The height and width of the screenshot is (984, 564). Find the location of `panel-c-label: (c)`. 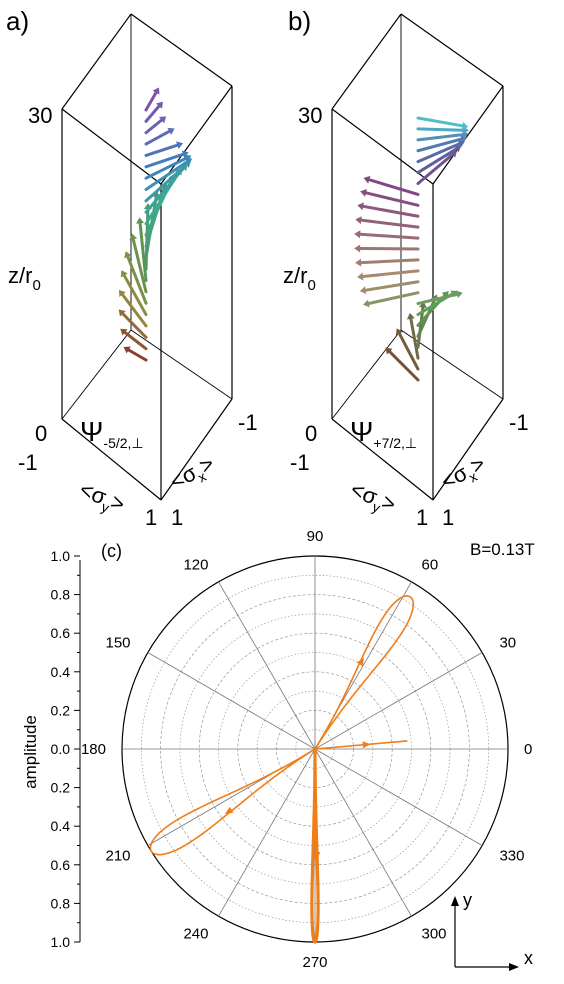

panel-c-label: (c) is located at coordinates (111, 551).